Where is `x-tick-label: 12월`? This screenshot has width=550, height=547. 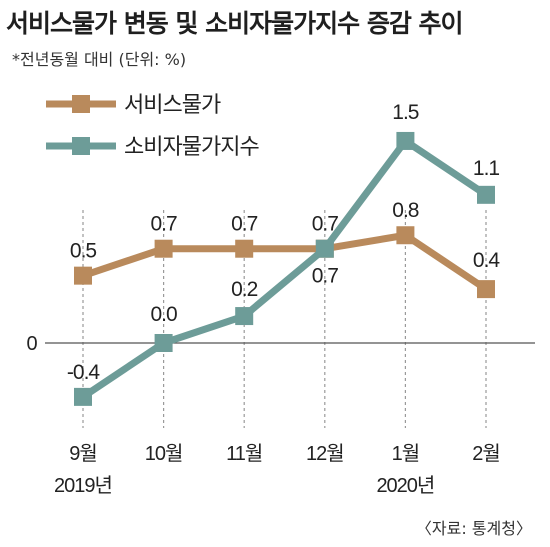
x-tick-label: 12월 is located at coordinates (325, 453).